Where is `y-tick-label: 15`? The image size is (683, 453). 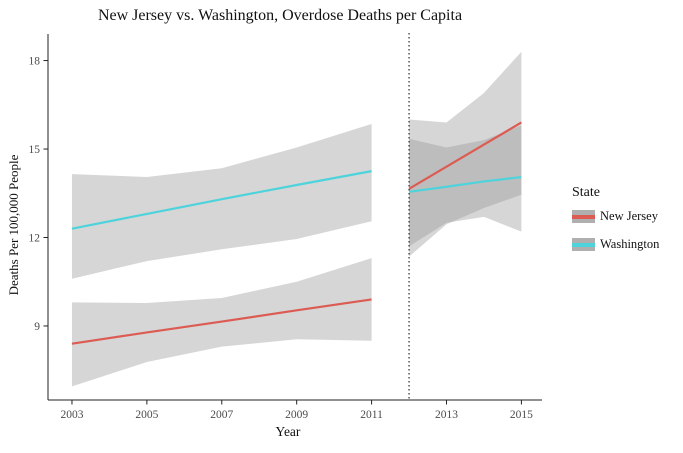 y-tick-label: 15 is located at coordinates (35, 150).